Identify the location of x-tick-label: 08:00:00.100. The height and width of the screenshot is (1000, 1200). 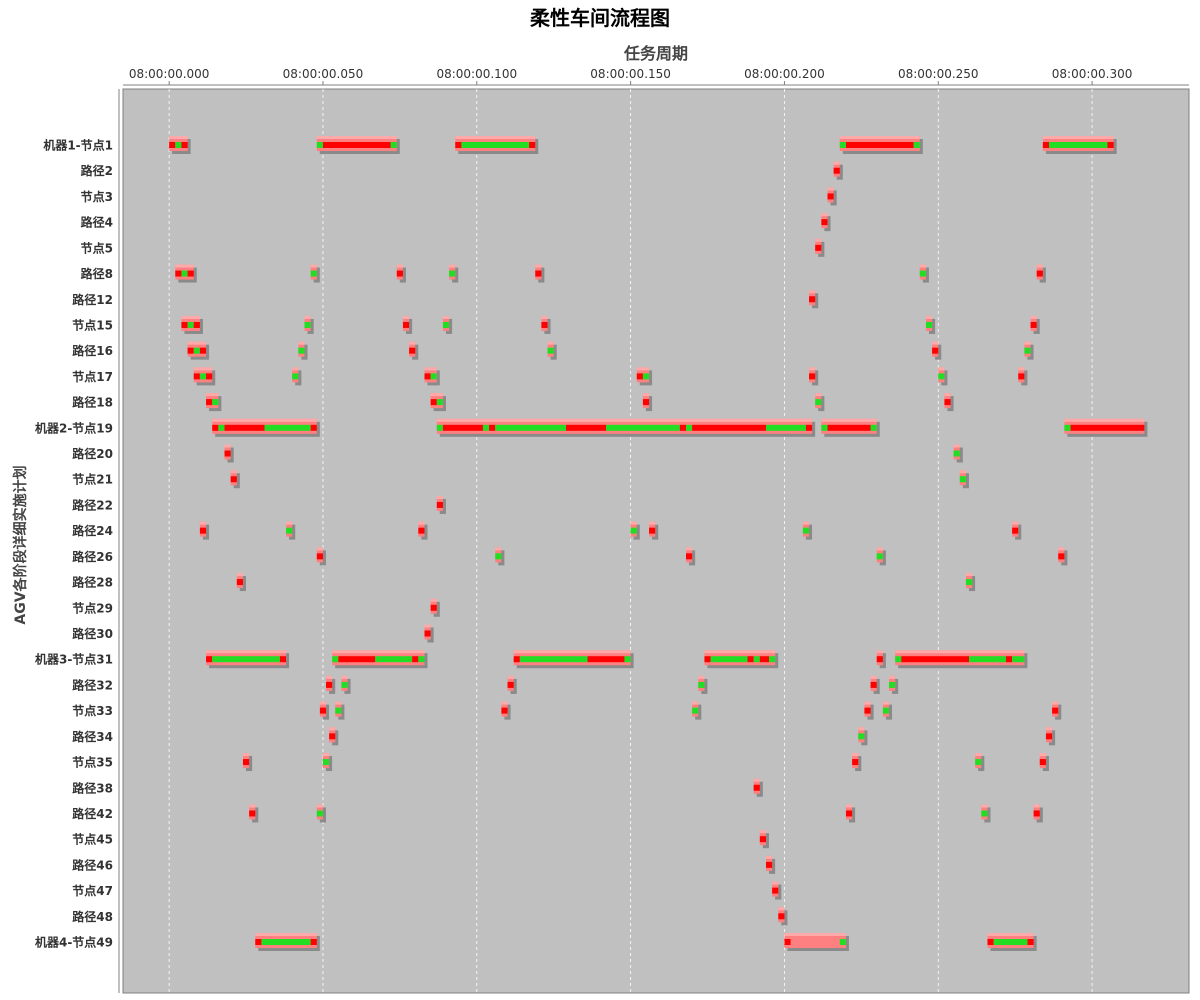
(476, 74).